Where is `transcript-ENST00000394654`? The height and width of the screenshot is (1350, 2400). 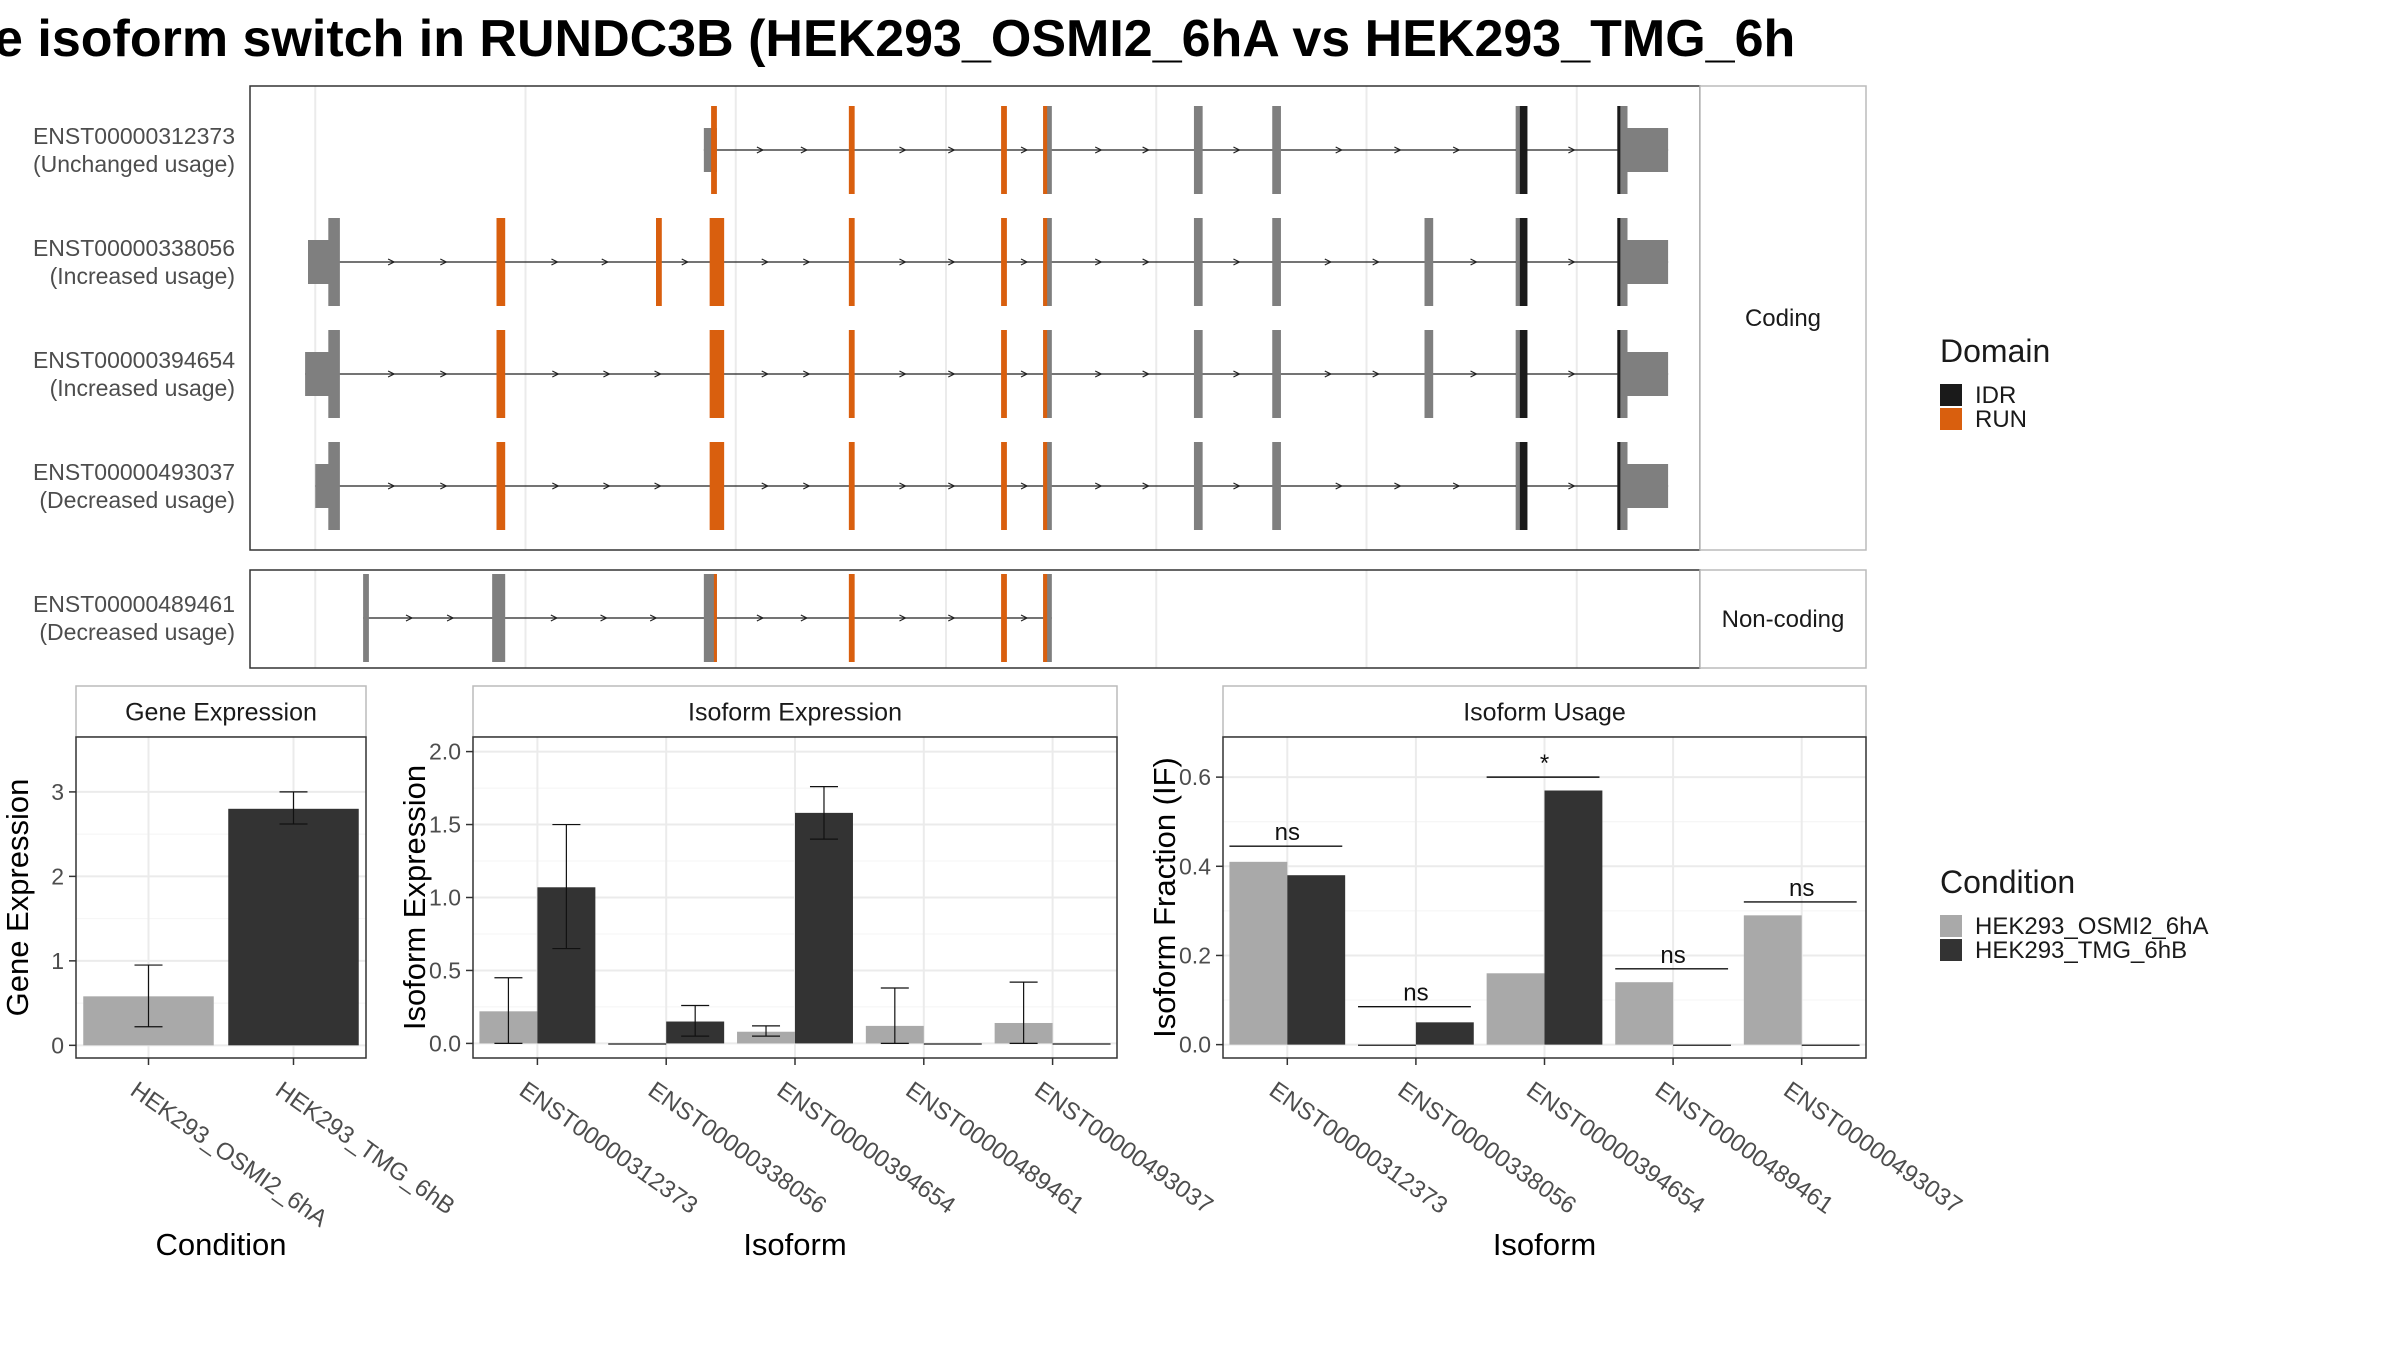
transcript-ENST00000394654 is located at coordinates (987, 374).